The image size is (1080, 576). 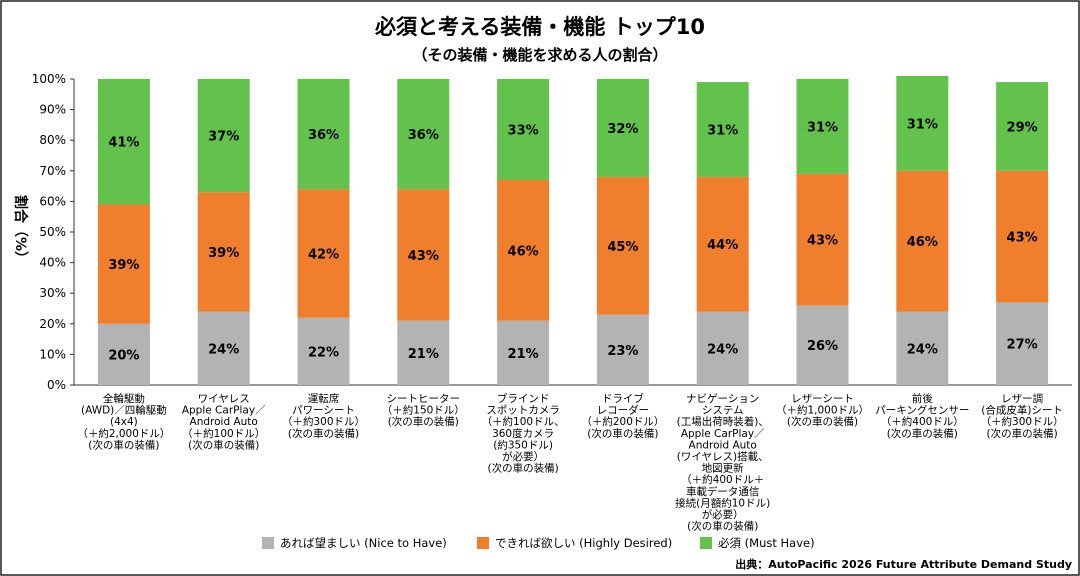 I want to click on data-label: 36%, so click(x=423, y=135).